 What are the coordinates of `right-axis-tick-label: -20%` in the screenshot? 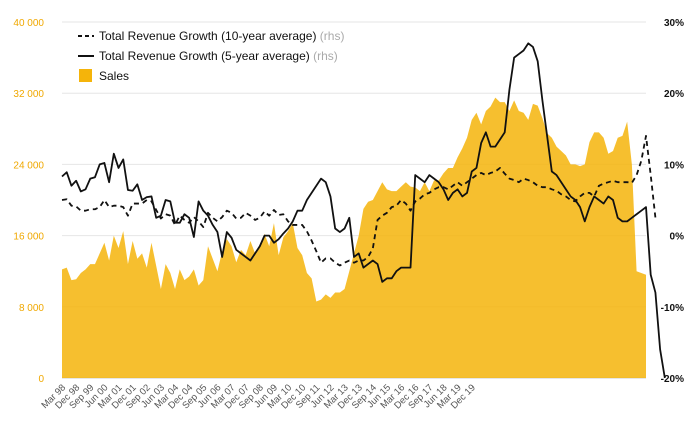 It's located at (672, 379).